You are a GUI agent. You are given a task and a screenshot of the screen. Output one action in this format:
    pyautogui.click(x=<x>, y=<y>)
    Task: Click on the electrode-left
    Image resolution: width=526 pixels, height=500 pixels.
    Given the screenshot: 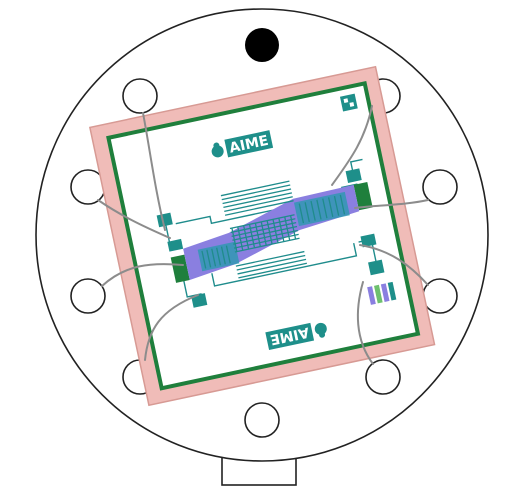 What is the action you would take?
    pyautogui.click(x=180, y=268)
    